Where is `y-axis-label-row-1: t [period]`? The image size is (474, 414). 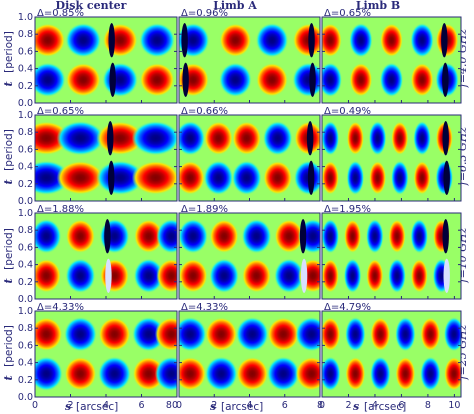 y-axis-label-row-1: t [period] is located at coordinates (8, 58).